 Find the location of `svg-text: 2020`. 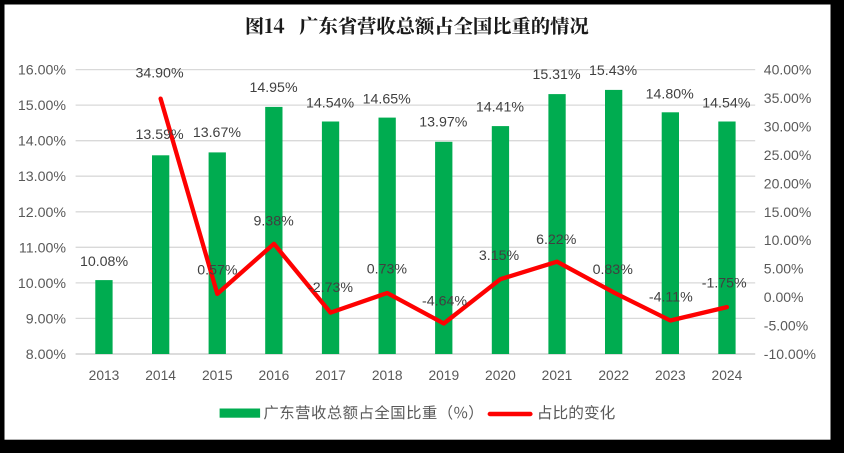

svg-text: 2020 is located at coordinates (500, 375).